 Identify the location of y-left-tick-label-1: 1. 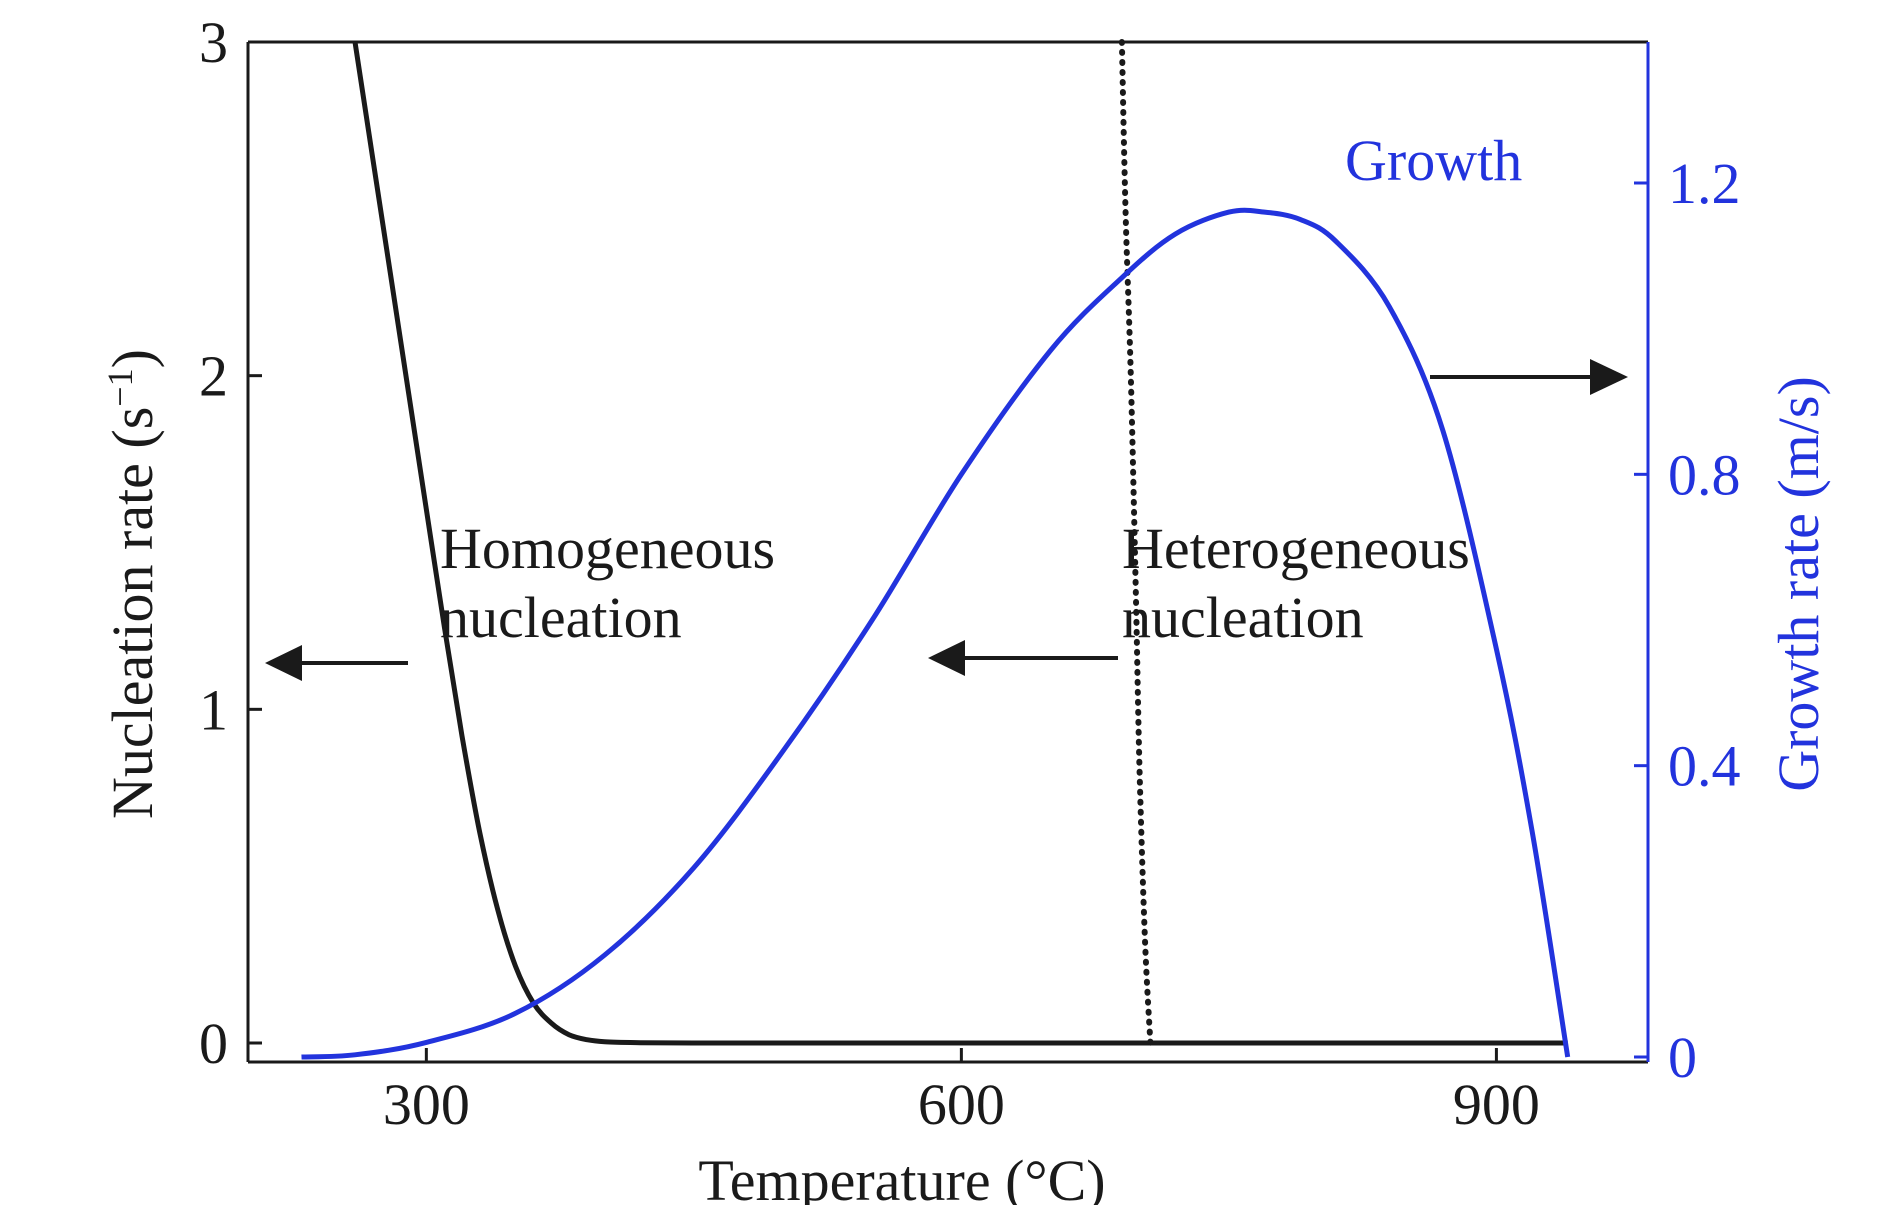
(213, 709).